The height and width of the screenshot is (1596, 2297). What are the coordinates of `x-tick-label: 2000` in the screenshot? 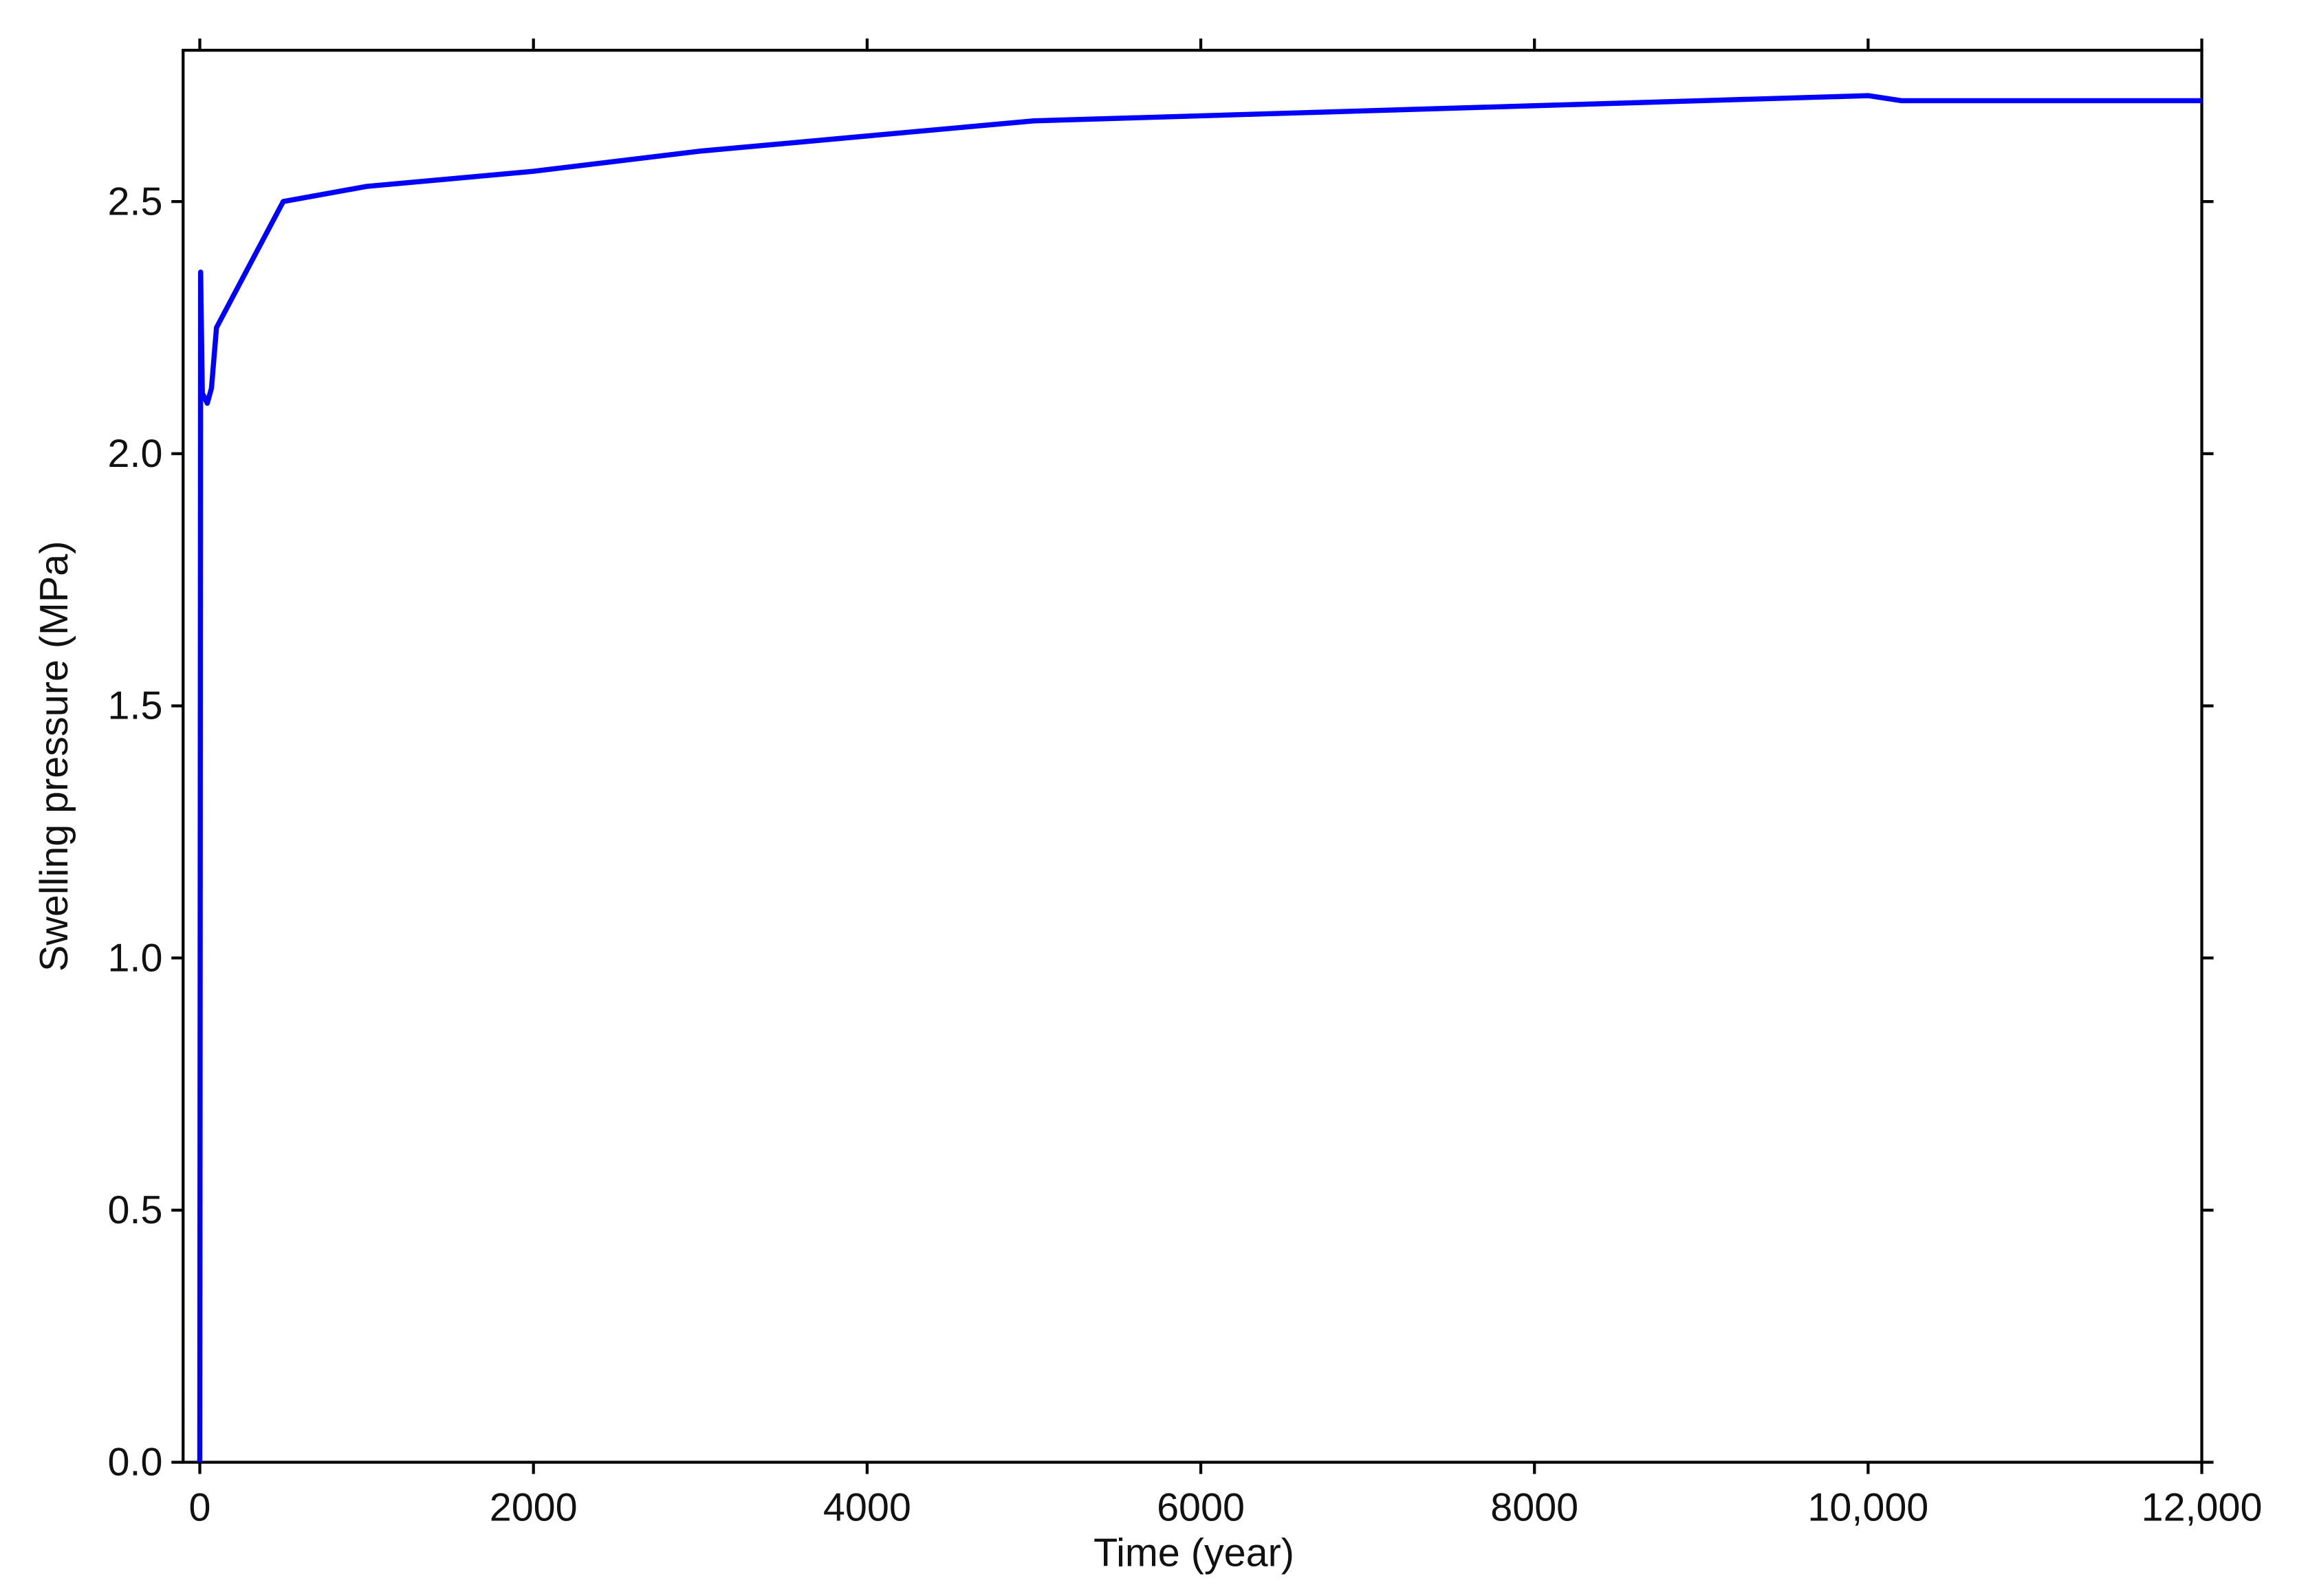 It's located at (534, 1508).